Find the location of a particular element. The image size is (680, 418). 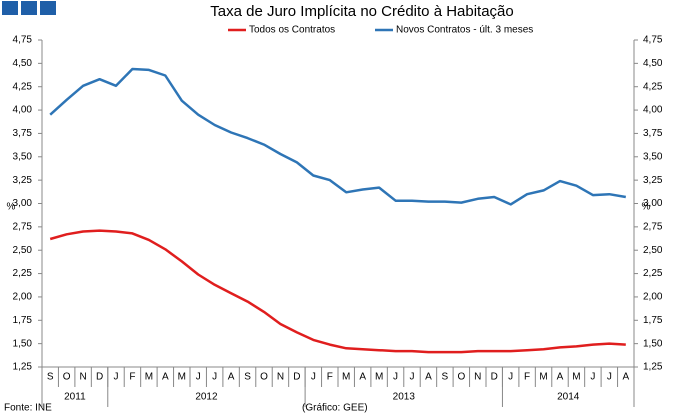

y-tick-label: 1,25 is located at coordinates (23, 367).